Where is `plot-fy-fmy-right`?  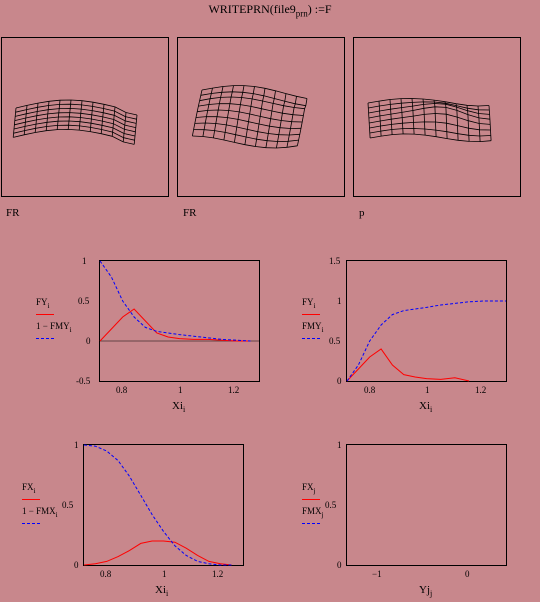
plot-fy-fmy-right is located at coordinates (426, 321).